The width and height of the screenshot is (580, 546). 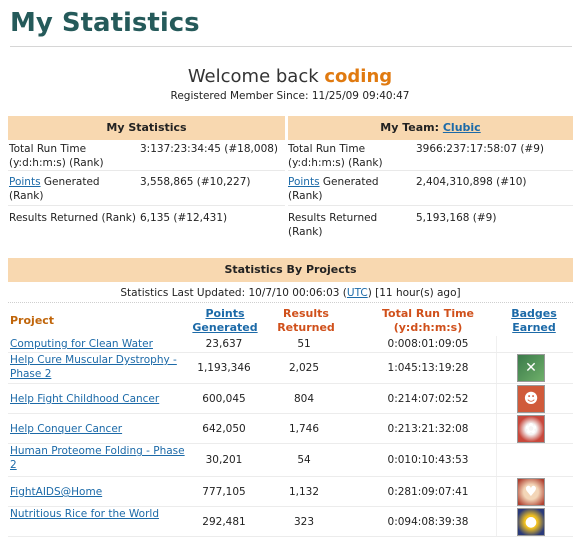 What do you see at coordinates (531, 521) in the screenshot?
I see `rice-badge-icon: ●` at bounding box center [531, 521].